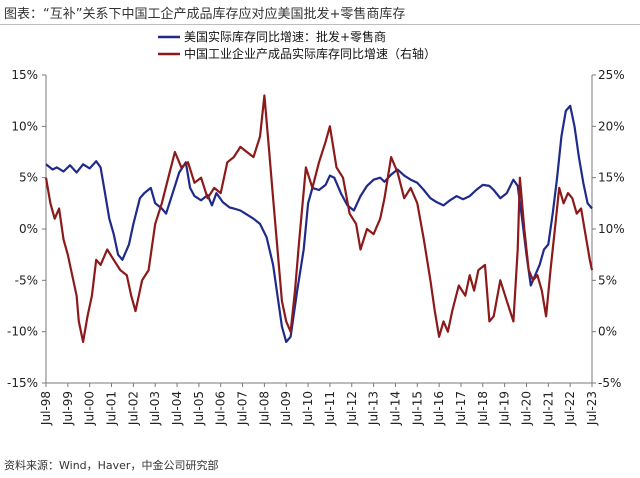 This screenshot has height=478, width=640. What do you see at coordinates (112, 408) in the screenshot?
I see `x-tick-label: Jul-01` at bounding box center [112, 408].